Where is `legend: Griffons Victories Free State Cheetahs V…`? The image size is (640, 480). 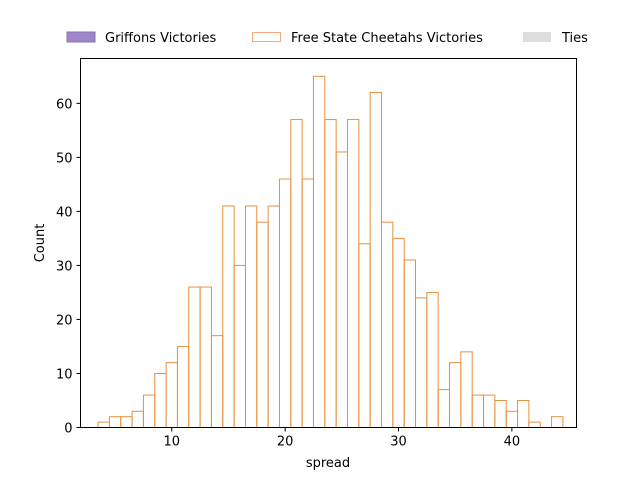
legend: Griffons Victories Free State Cheetahs V… is located at coordinates (327, 38).